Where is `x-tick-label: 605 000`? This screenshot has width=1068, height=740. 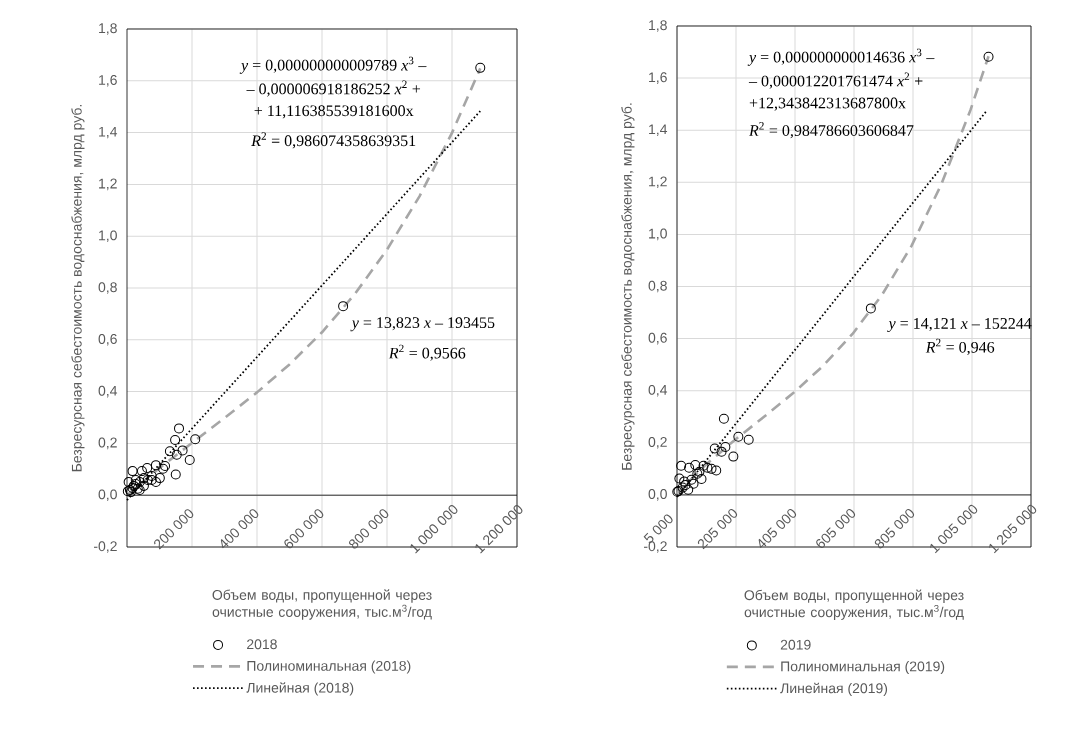 x-tick-label: 605 000 is located at coordinates (836, 528).